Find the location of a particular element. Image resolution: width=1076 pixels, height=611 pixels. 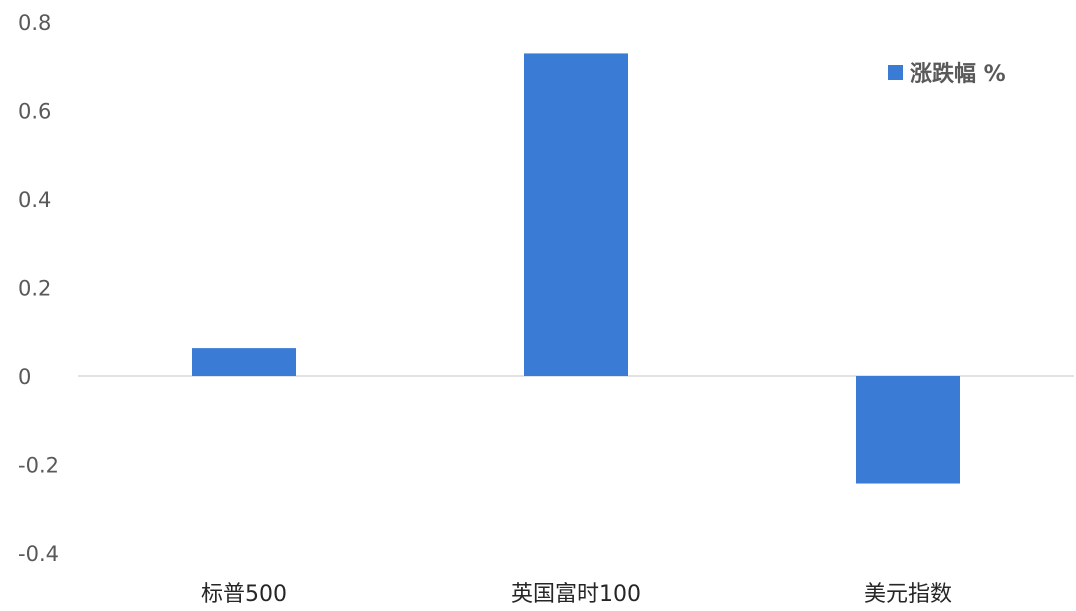

x-tick-label: 美元指数 is located at coordinates (908, 594).